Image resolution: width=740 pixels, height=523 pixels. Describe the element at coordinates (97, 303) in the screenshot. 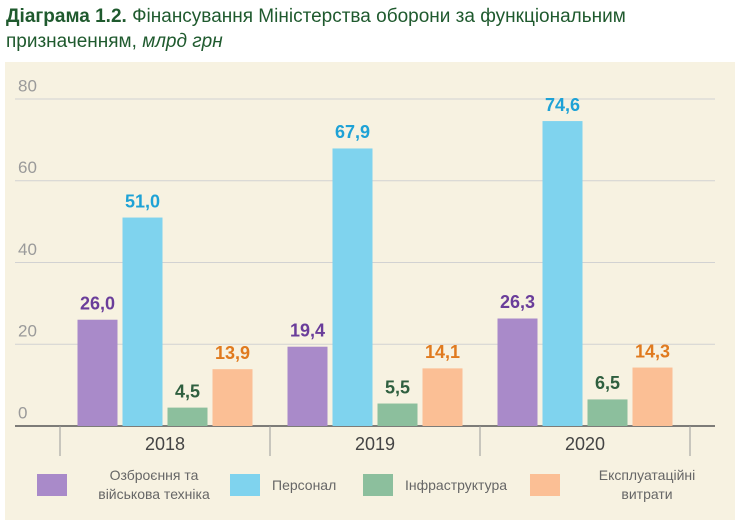

I see `value-label: 26,0` at that location.